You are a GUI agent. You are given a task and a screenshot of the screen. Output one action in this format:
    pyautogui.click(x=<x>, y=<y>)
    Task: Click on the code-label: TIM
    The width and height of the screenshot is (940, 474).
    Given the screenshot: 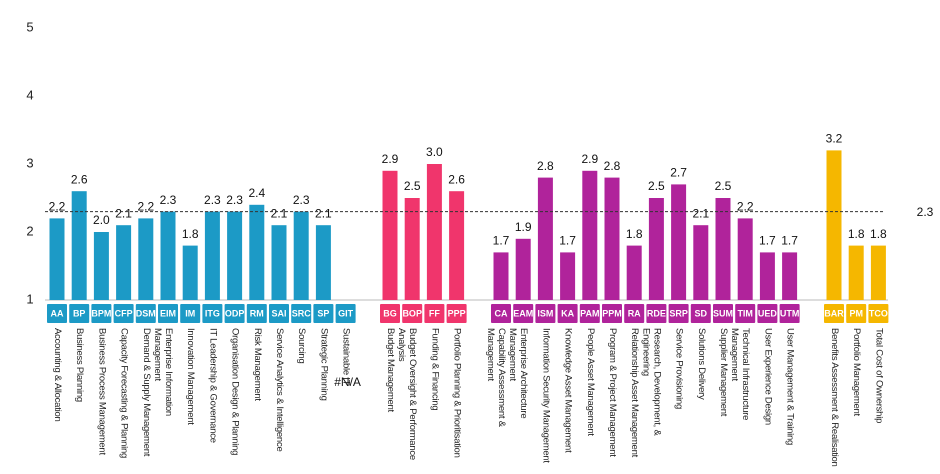 What is the action you would take?
    pyautogui.click(x=745, y=313)
    